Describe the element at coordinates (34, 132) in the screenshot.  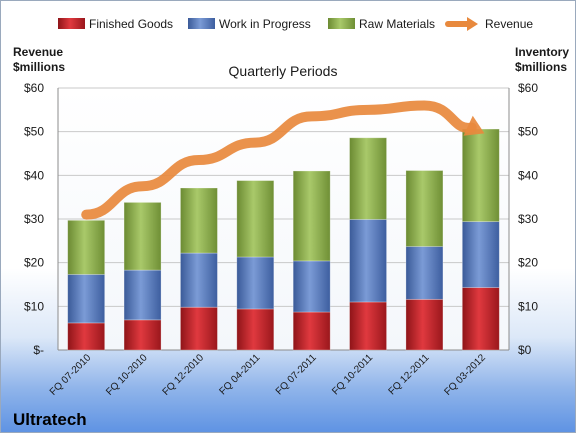
I see `left-tick-label: $50` at that location.